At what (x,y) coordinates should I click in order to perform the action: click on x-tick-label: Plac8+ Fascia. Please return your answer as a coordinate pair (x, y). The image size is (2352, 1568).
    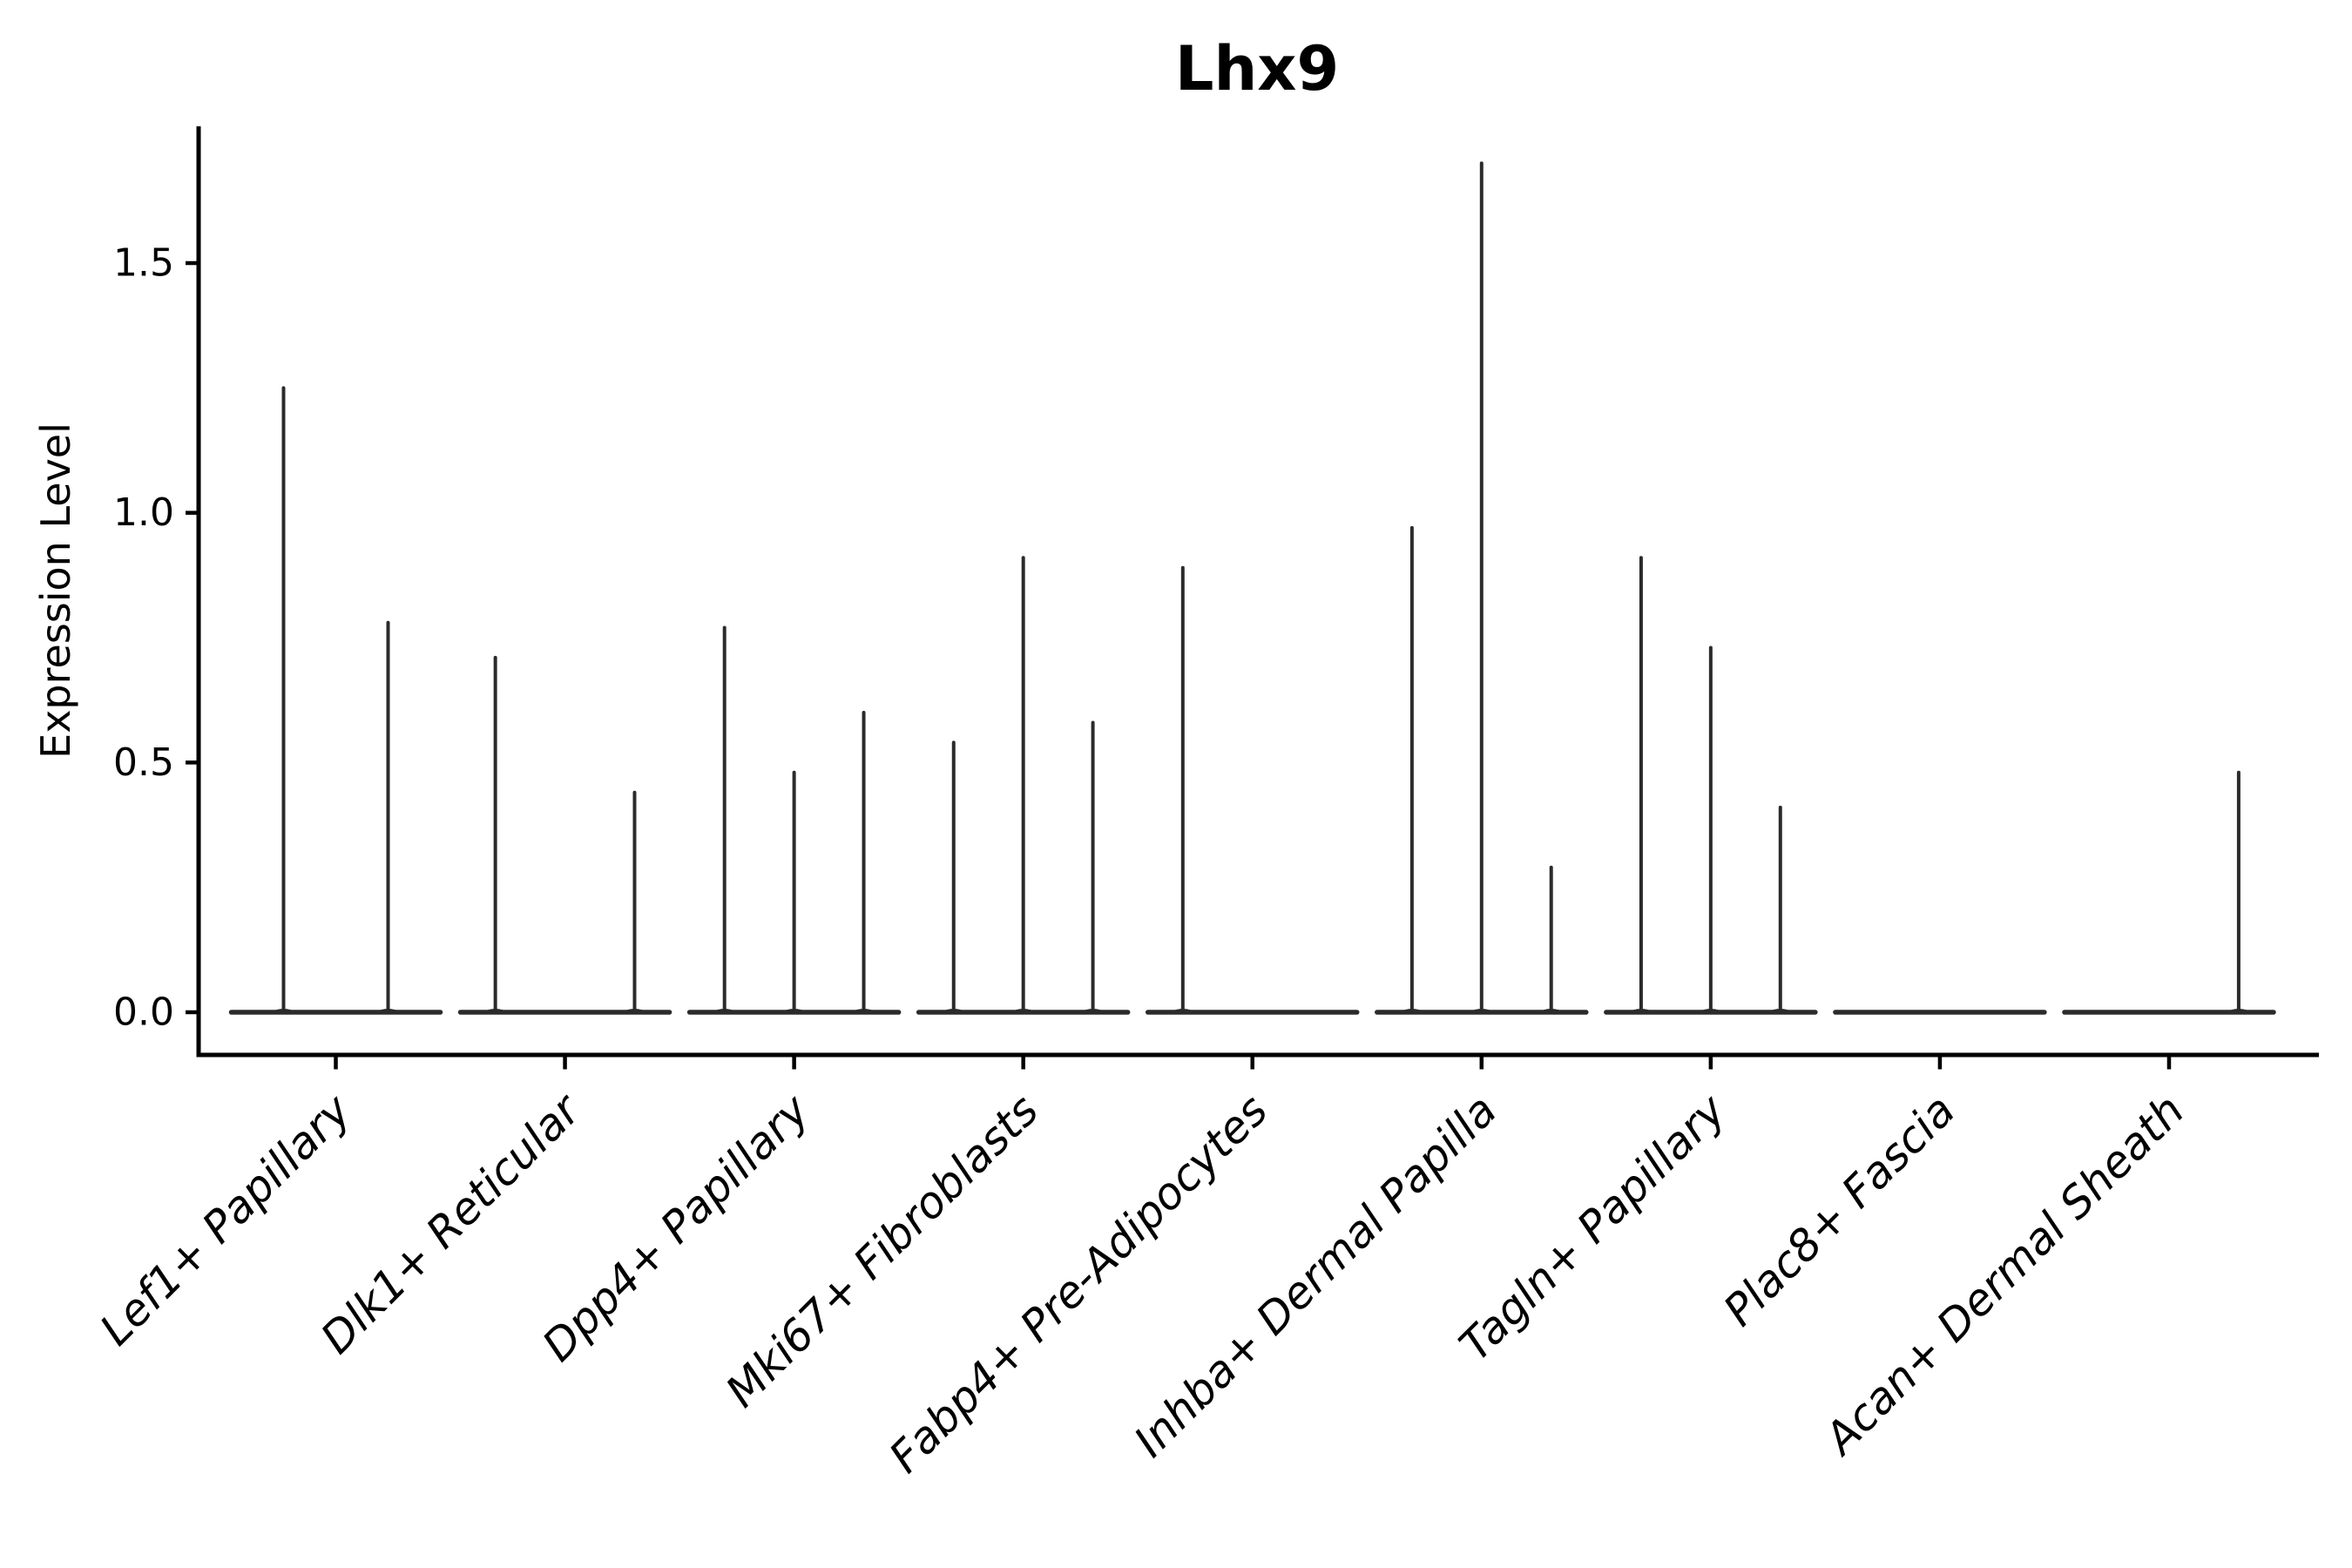
    Looking at the image, I should click on (1838, 1210).